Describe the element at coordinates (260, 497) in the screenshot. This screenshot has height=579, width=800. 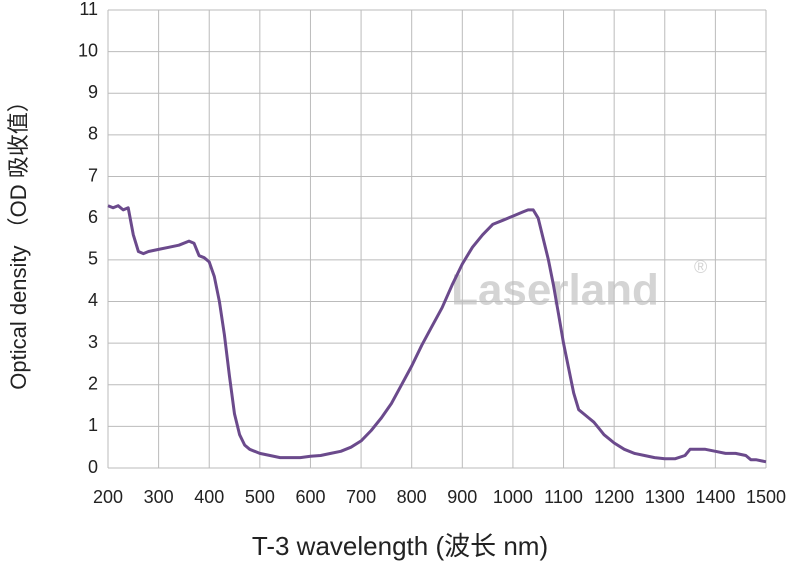
I see `x-tick-label: 500` at that location.